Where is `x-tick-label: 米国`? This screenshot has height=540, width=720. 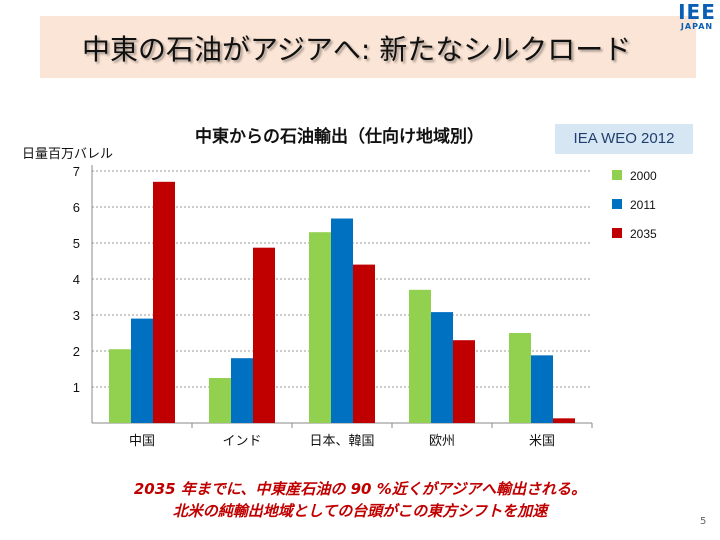 x-tick-label: 米国 is located at coordinates (542, 441).